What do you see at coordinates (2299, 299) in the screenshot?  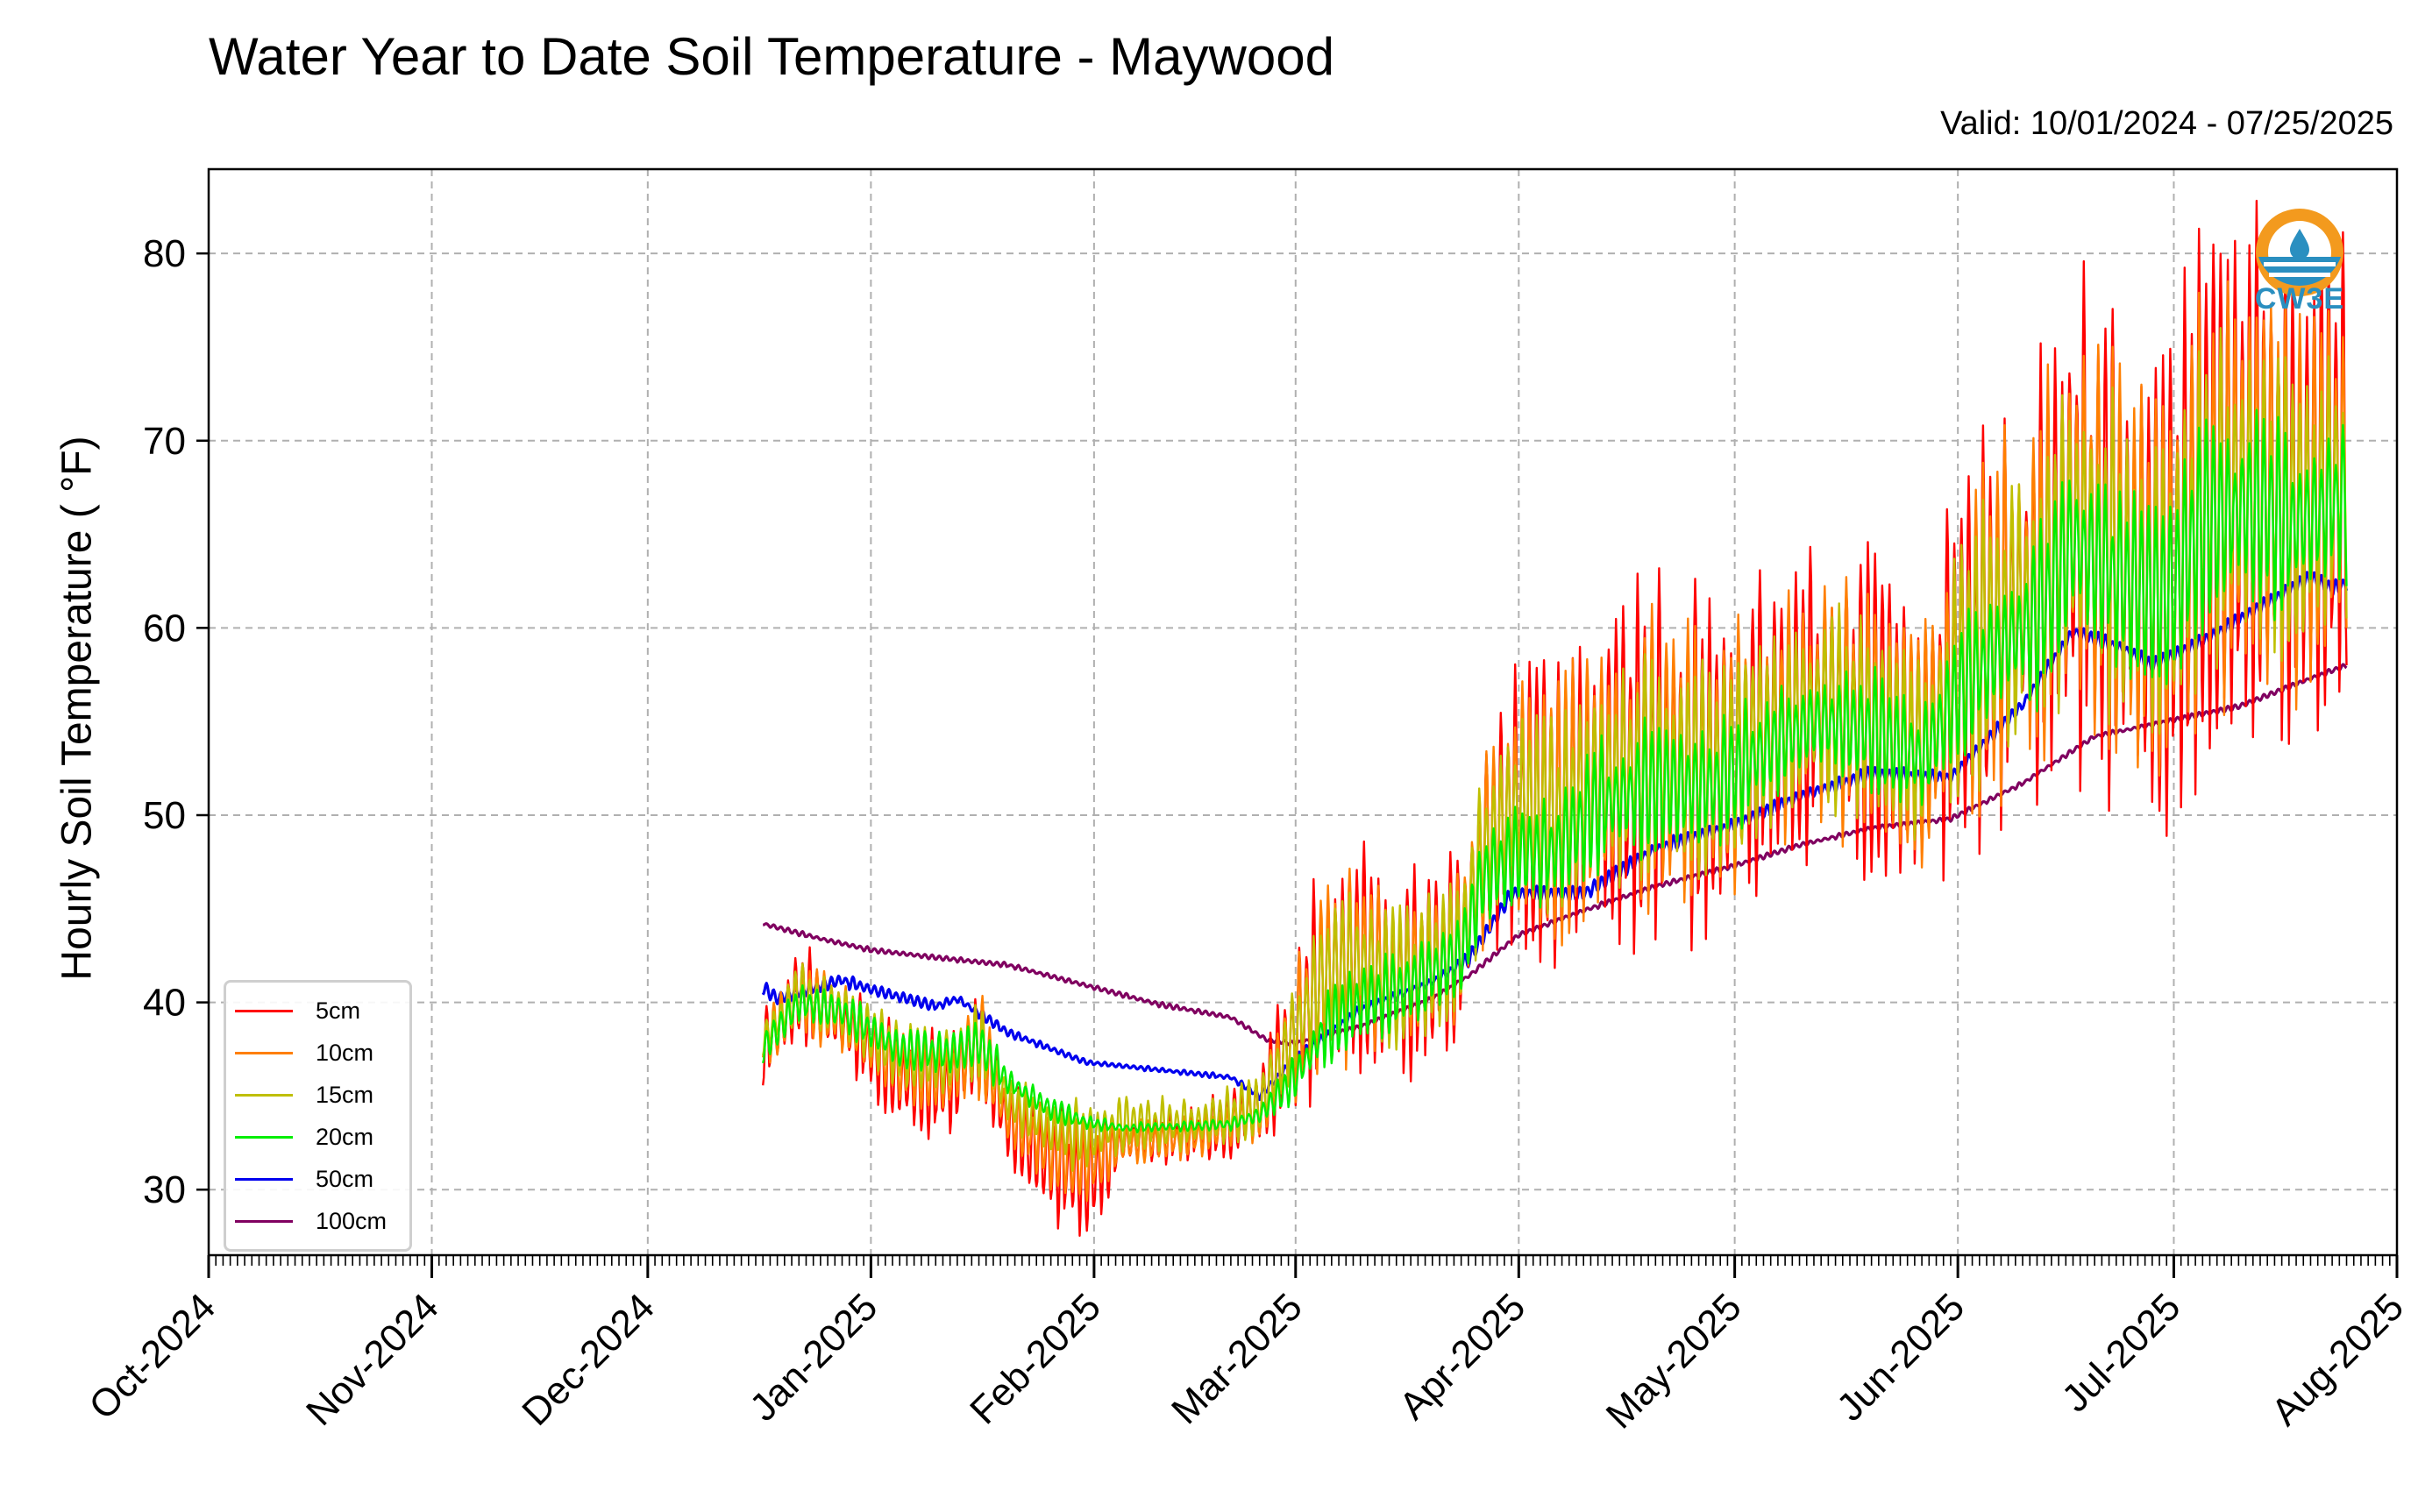 I see `logo-text: CW3E` at bounding box center [2299, 299].